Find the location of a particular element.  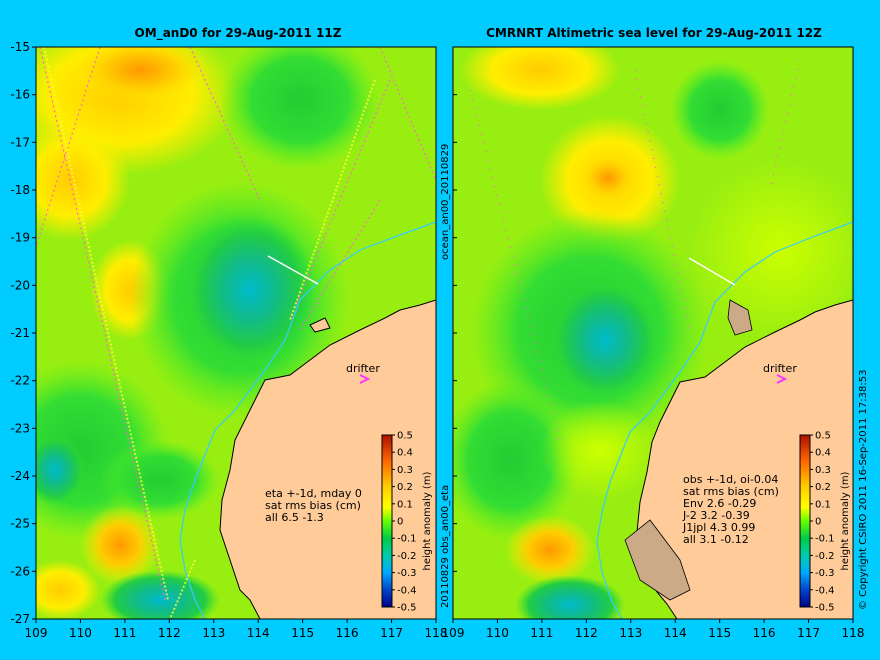

y-tick-label: -15 is located at coordinates (20, 47).